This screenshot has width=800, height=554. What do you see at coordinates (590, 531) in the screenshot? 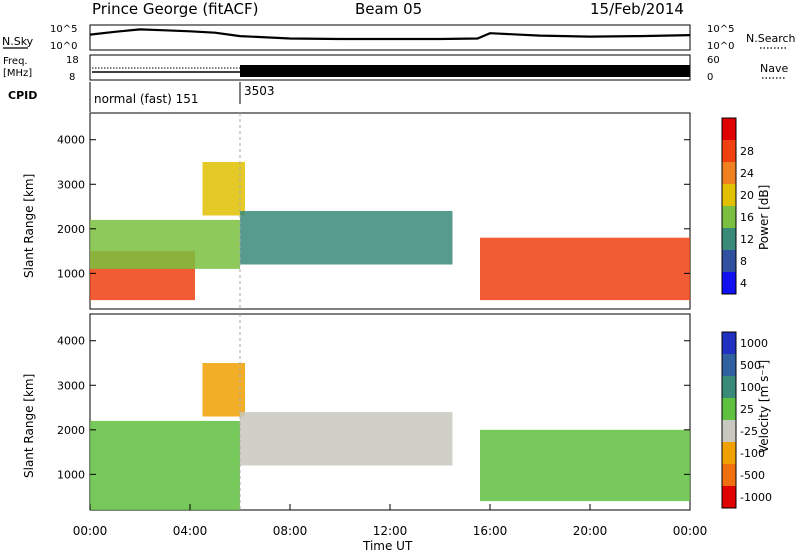
I see `x-tick-label: 20:00` at bounding box center [590, 531].